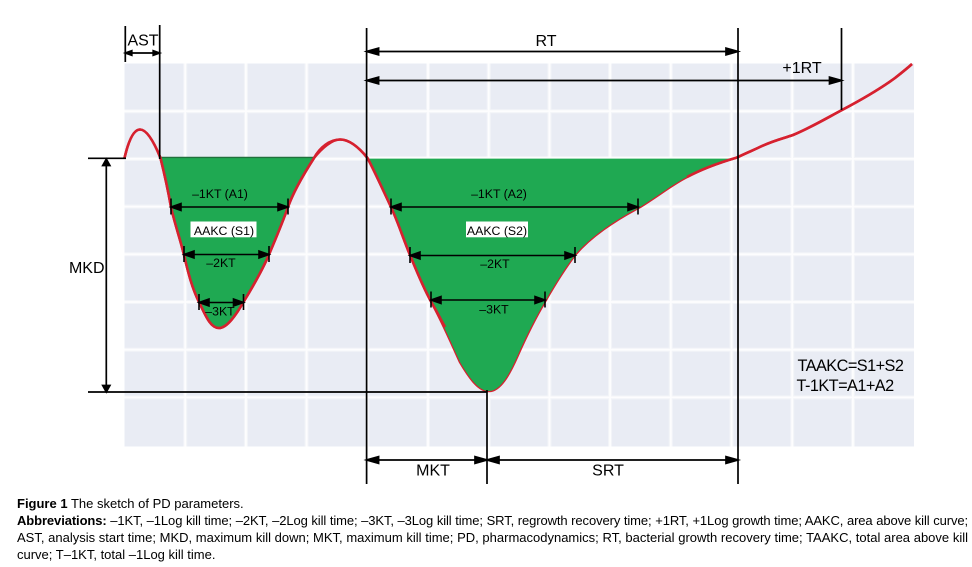 The height and width of the screenshot is (567, 972). What do you see at coordinates (846, 386) in the screenshot?
I see `svg-text: T-1KT=A1+A2` at bounding box center [846, 386].